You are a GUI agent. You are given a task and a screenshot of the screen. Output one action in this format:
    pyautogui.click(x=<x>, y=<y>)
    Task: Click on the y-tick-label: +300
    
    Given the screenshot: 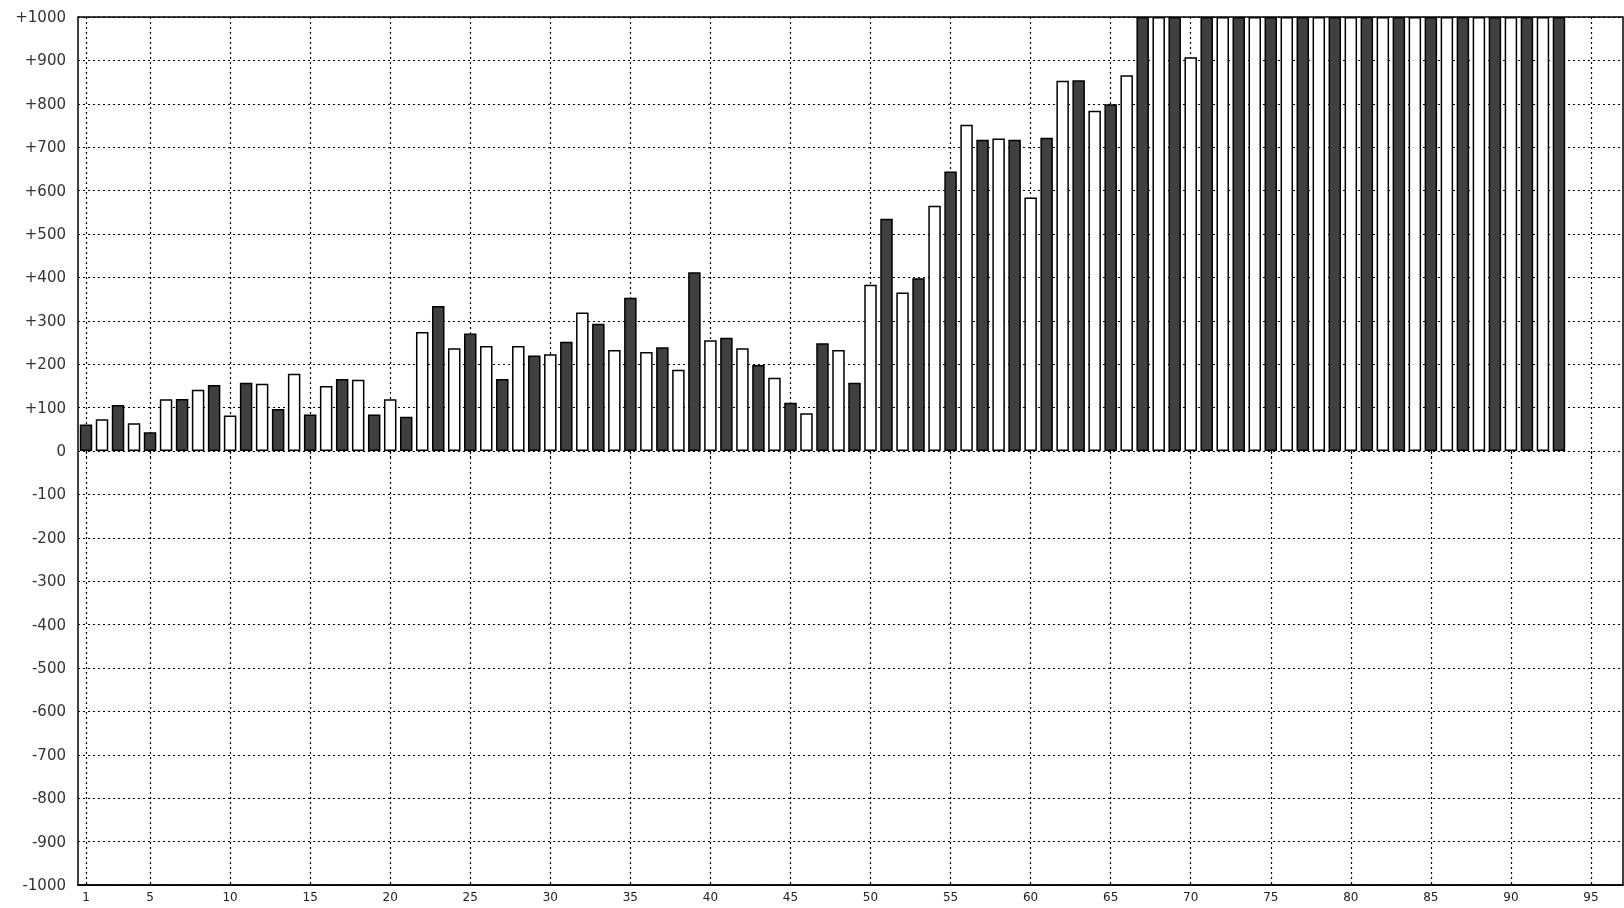 What is the action you would take?
    pyautogui.click(x=45, y=320)
    